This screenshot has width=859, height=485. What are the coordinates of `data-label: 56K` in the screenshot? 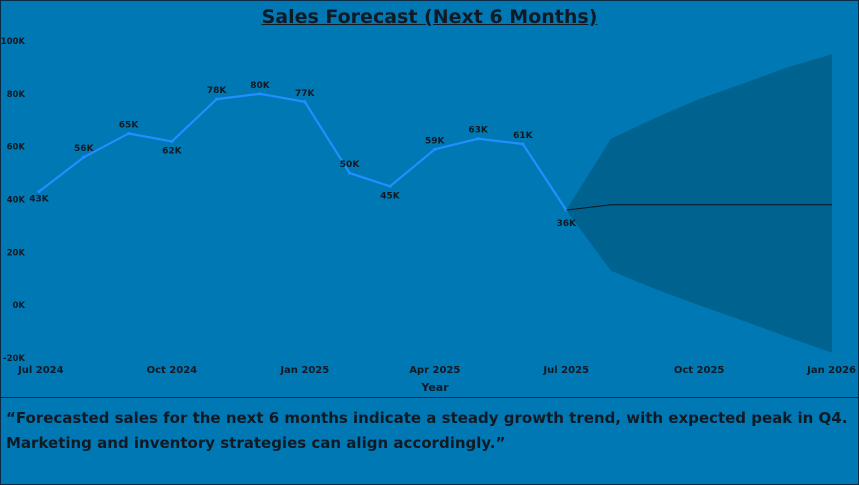 It's located at (84, 149).